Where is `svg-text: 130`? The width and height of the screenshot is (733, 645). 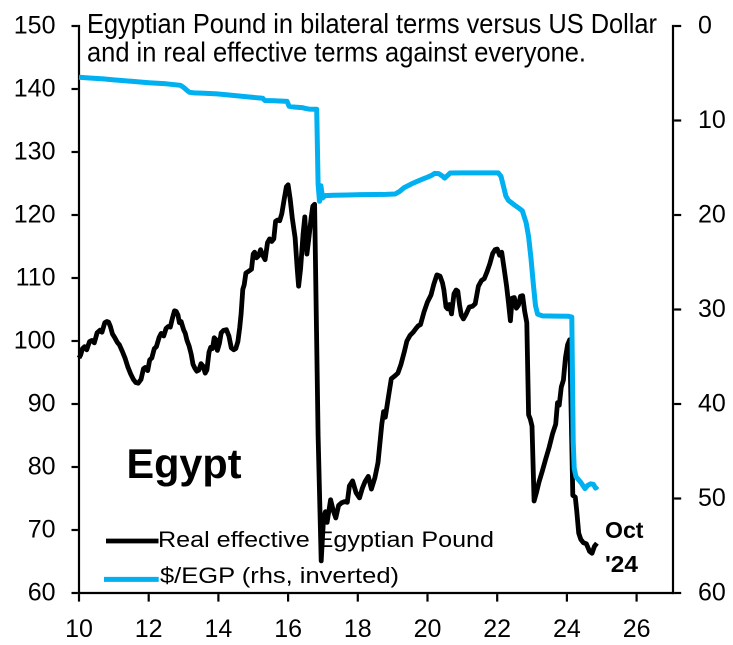 svg-text: 130 is located at coordinates (35, 152).